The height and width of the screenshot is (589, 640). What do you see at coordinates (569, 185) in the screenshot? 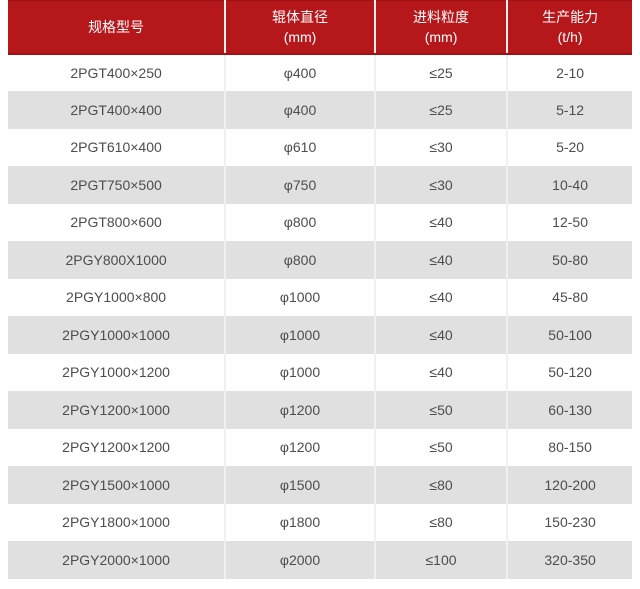
I see `cell-capacity: 10-40` at bounding box center [569, 185].